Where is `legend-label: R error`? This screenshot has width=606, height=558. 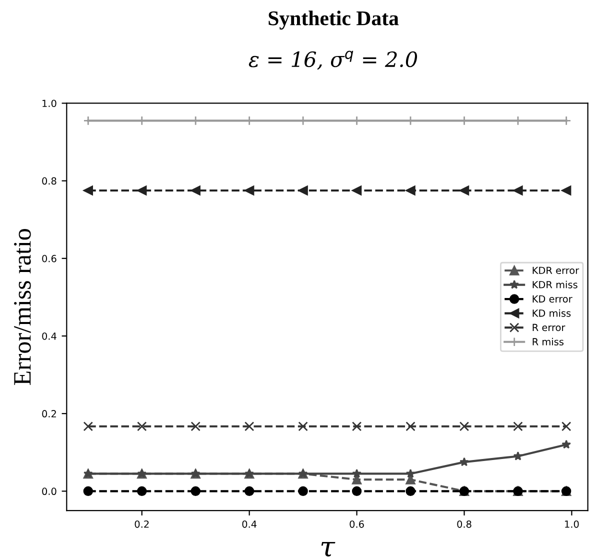
legend-label: R error is located at coordinates (549, 328).